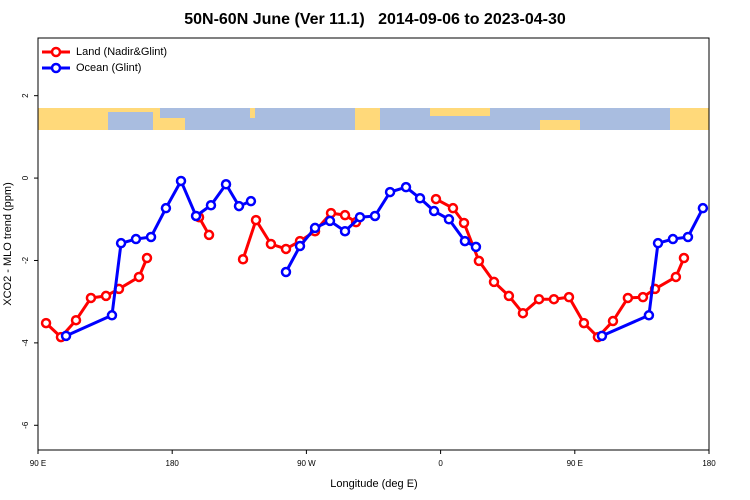 This screenshot has width=750, height=500. What do you see at coordinates (373, 119) in the screenshot?
I see `map-band` at bounding box center [373, 119].